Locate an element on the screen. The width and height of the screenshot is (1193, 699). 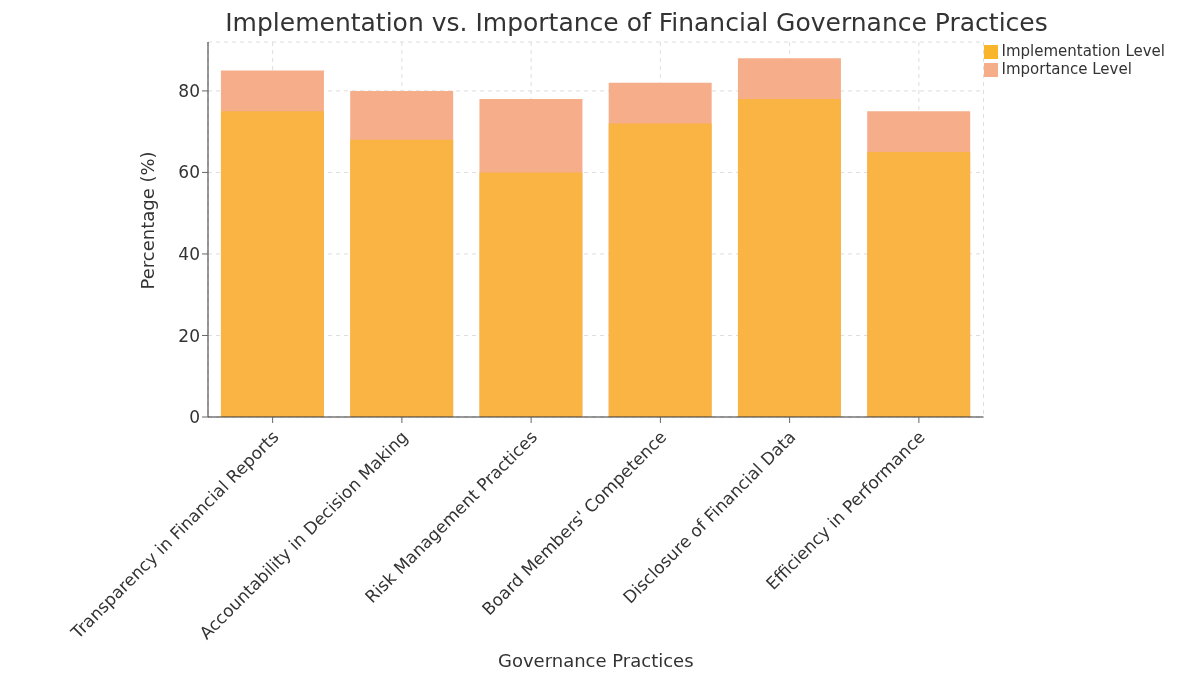
y-tick-label: 80 is located at coordinates (189, 90).